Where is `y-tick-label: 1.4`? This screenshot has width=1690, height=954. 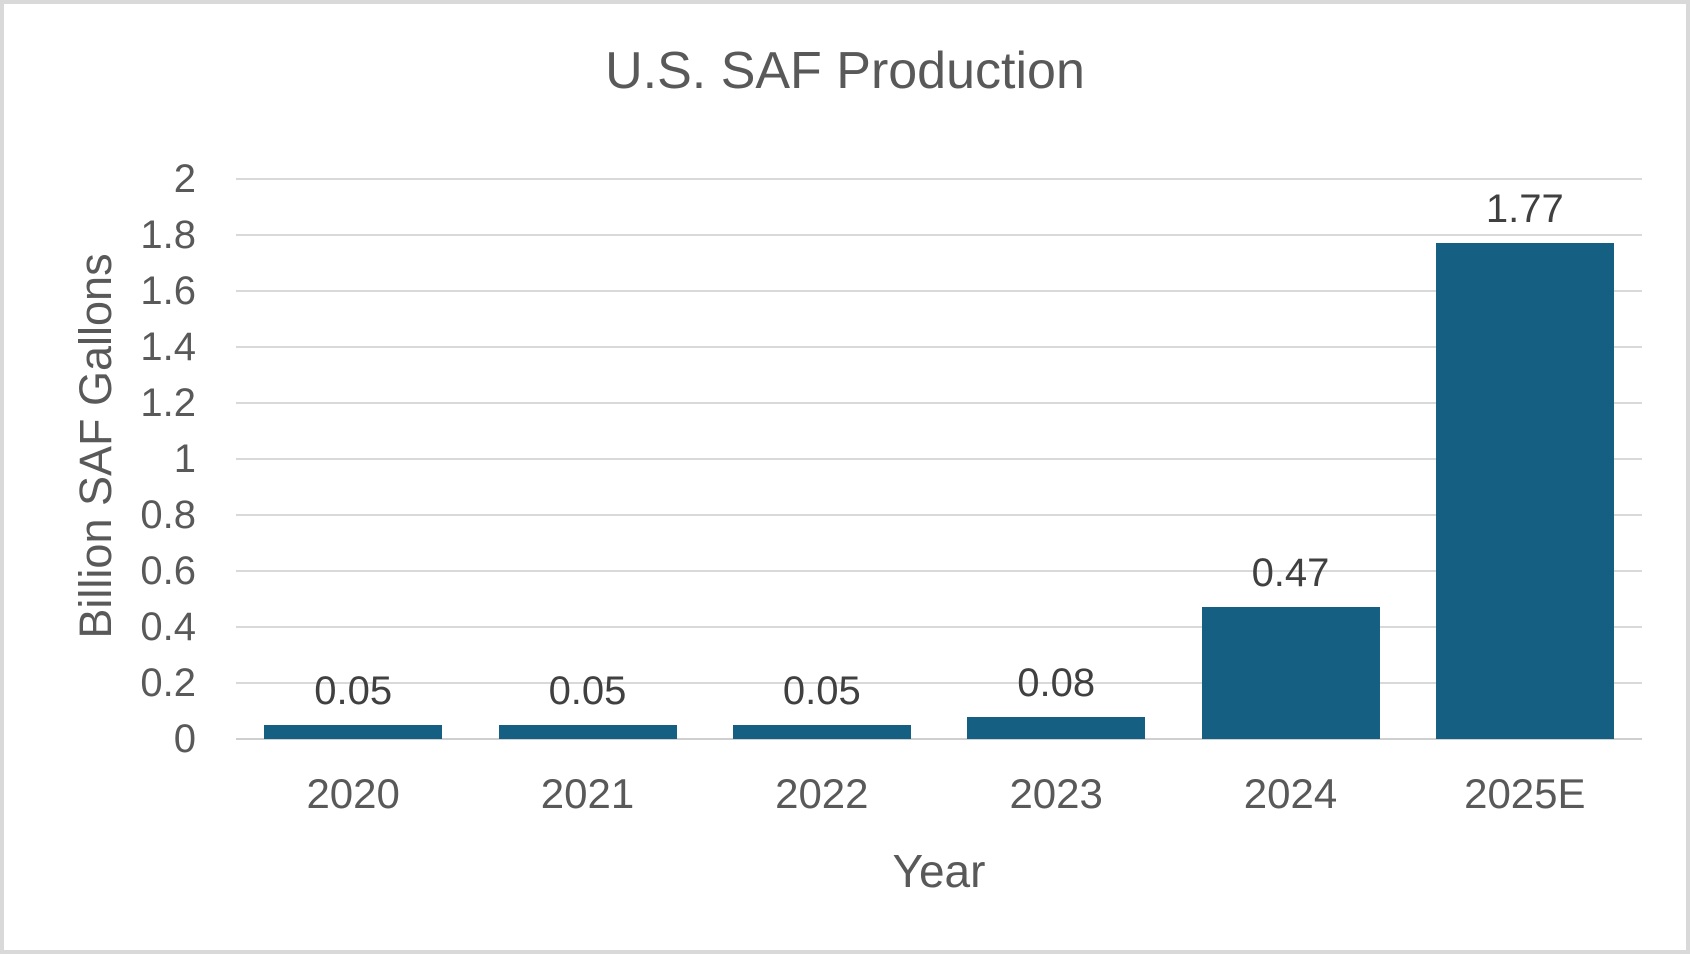 y-tick-label: 1.4 is located at coordinates (168, 347).